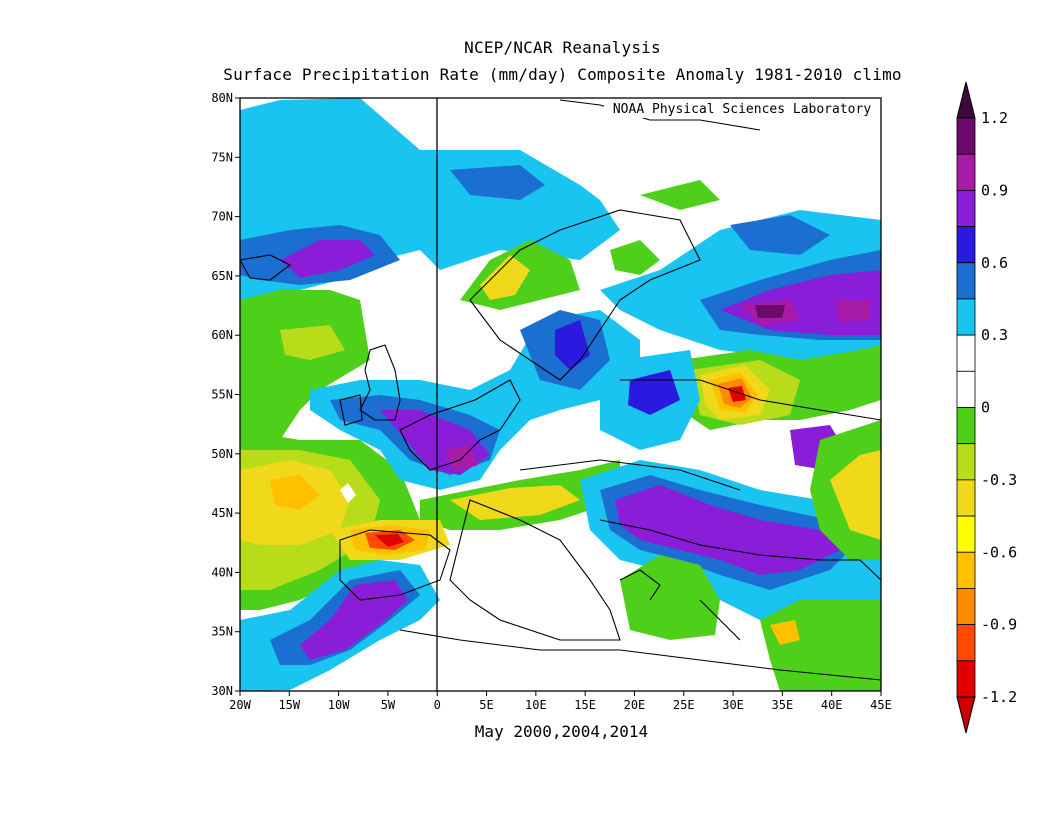 This screenshot has height=813, width=1050. Describe the element at coordinates (562, 47) in the screenshot. I see `map-title: NCEP/NCAR Reanalysis` at that location.